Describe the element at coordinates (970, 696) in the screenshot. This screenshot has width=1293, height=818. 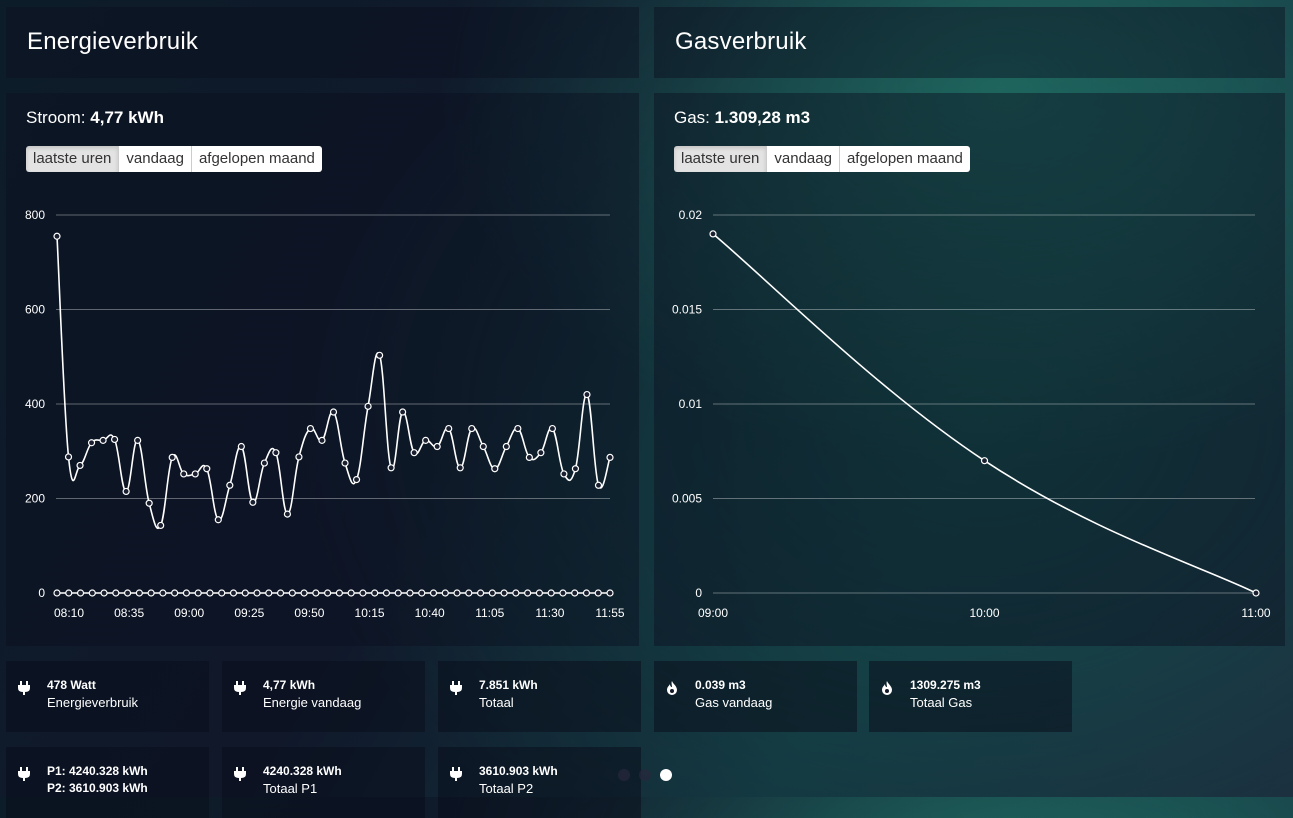
I see `tile-totaal-gas: 1309.275 m3 Totaal Gas` at that location.